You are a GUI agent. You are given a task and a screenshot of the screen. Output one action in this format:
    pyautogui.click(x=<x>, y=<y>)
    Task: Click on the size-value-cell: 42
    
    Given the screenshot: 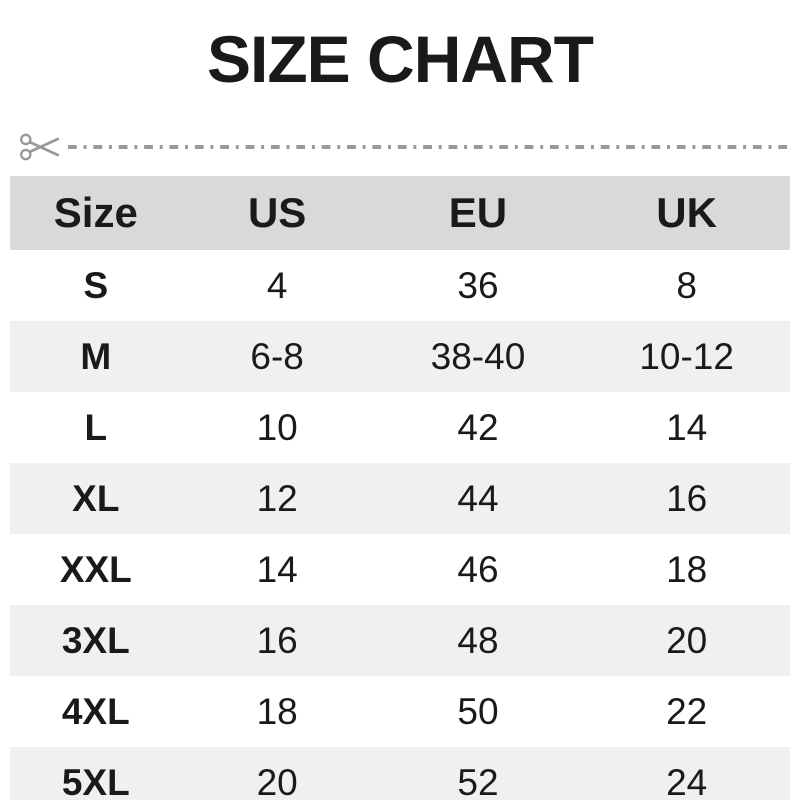 What is the action you would take?
    pyautogui.click(x=478, y=427)
    